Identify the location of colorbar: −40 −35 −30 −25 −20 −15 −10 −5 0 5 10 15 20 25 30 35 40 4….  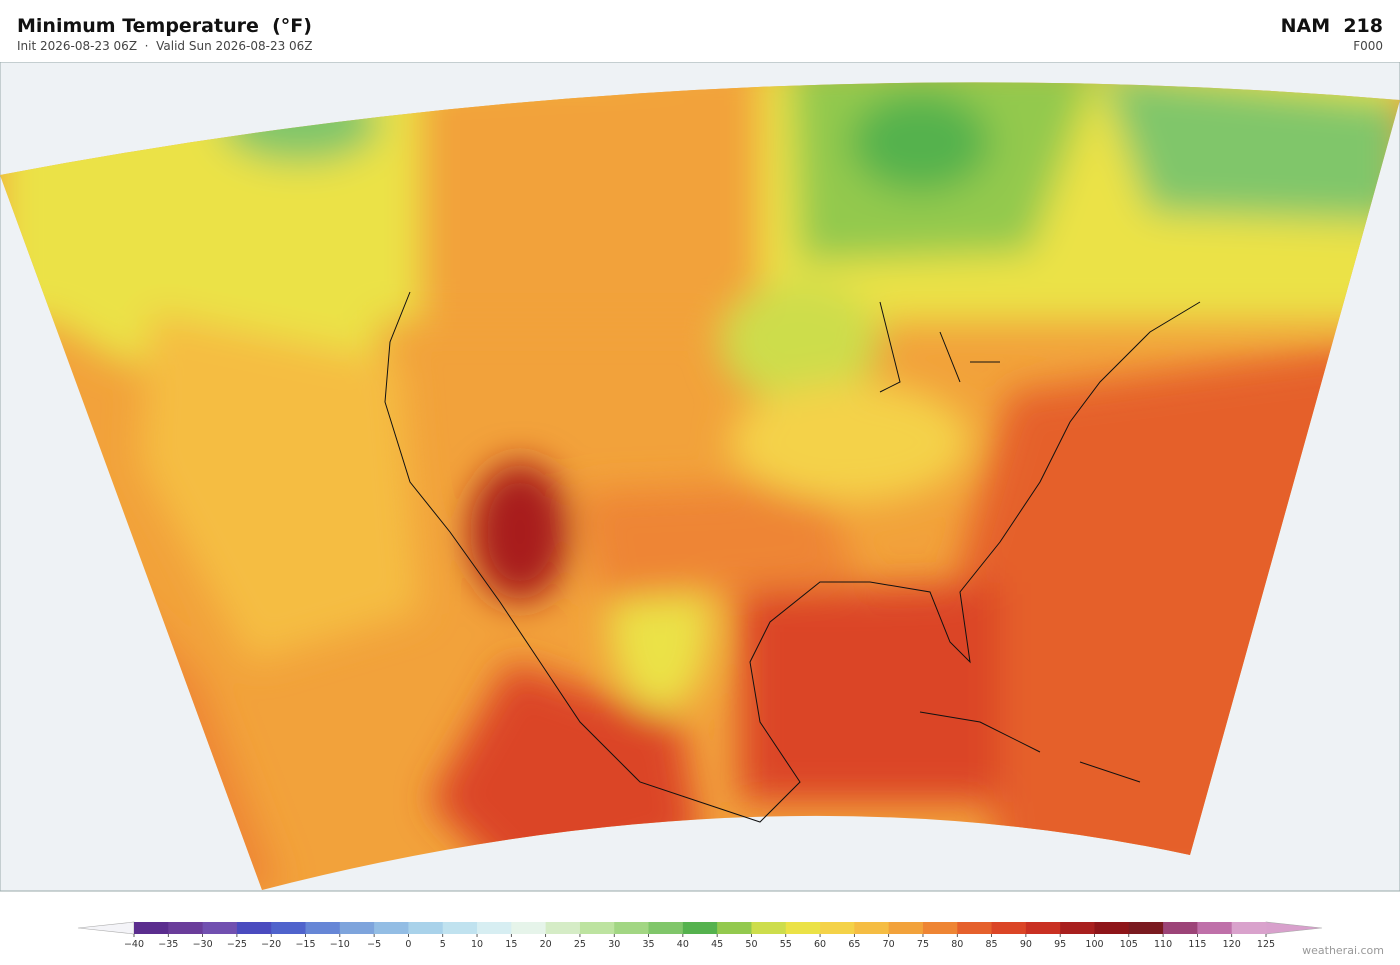
(700, 935).